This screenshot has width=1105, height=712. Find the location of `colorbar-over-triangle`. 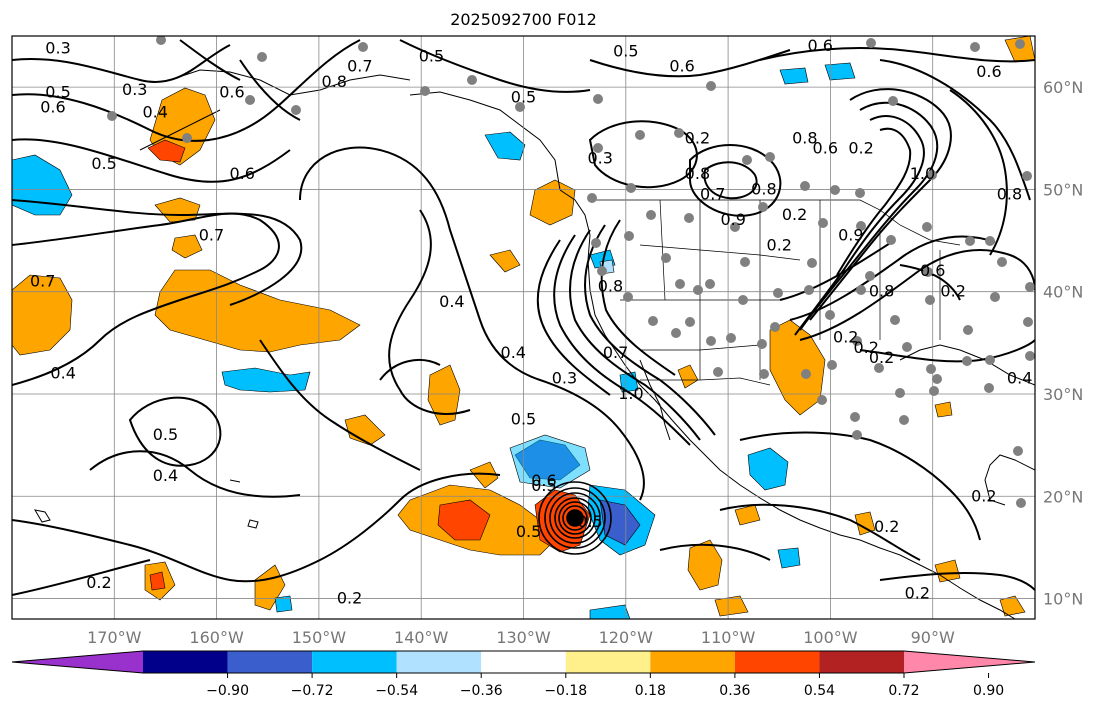

colorbar-over-triangle is located at coordinates (969, 662).